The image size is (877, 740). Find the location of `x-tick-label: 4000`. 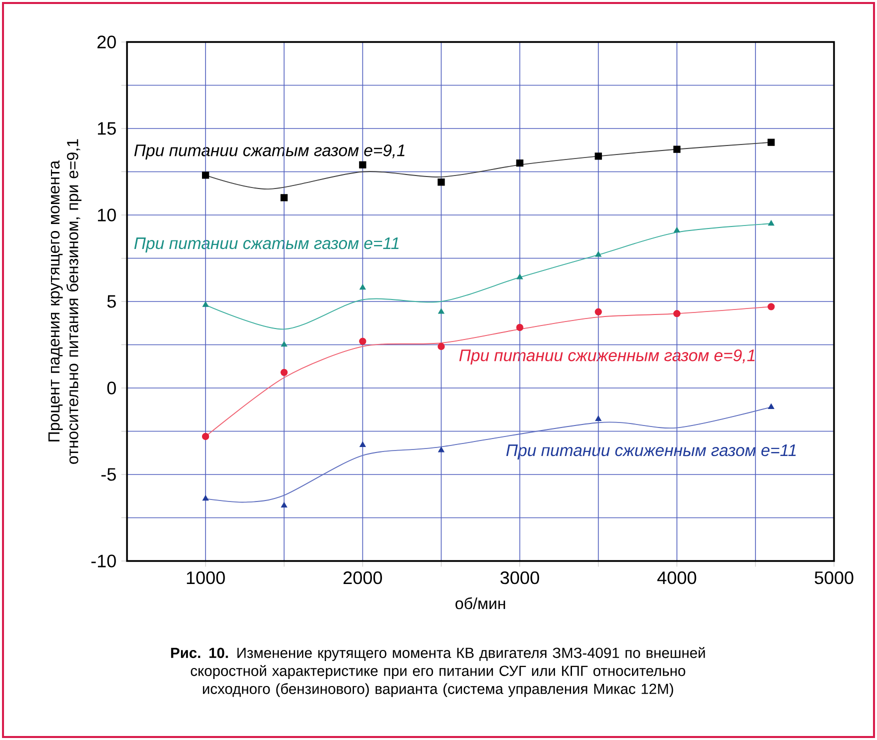

x-tick-label: 4000 is located at coordinates (676, 577).